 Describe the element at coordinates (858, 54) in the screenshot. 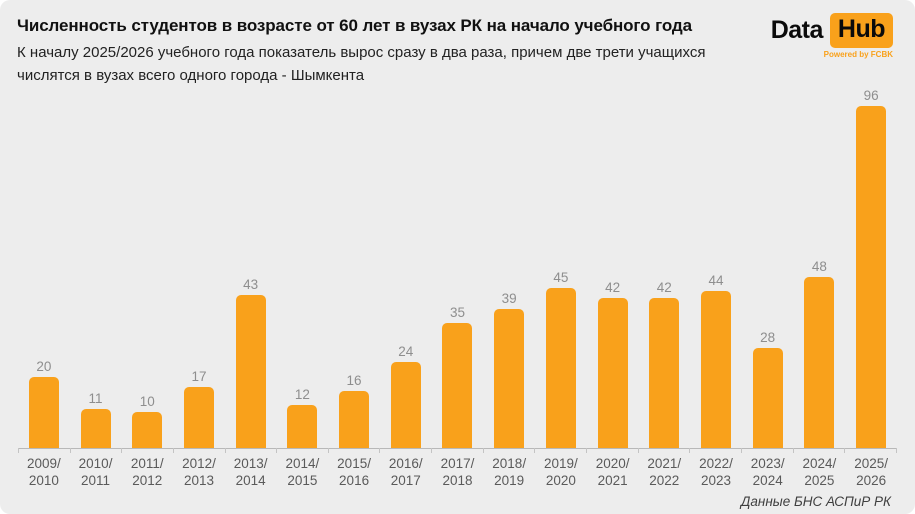

I see `logo-tagline: Powered by FCBK` at that location.